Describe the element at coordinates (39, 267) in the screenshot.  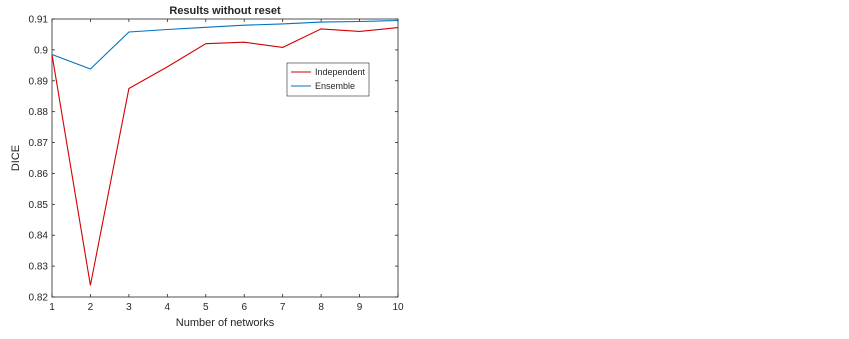
I see `y-tick-label: 0.83` at that location.